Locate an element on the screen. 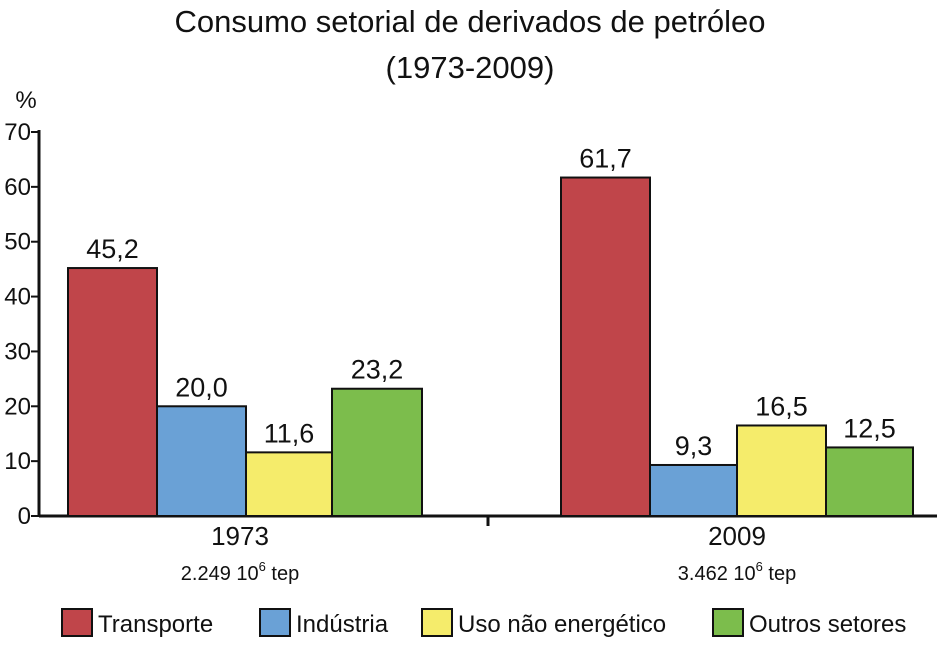 The height and width of the screenshot is (653, 937). y-tick-label: 50 is located at coordinates (17, 242).